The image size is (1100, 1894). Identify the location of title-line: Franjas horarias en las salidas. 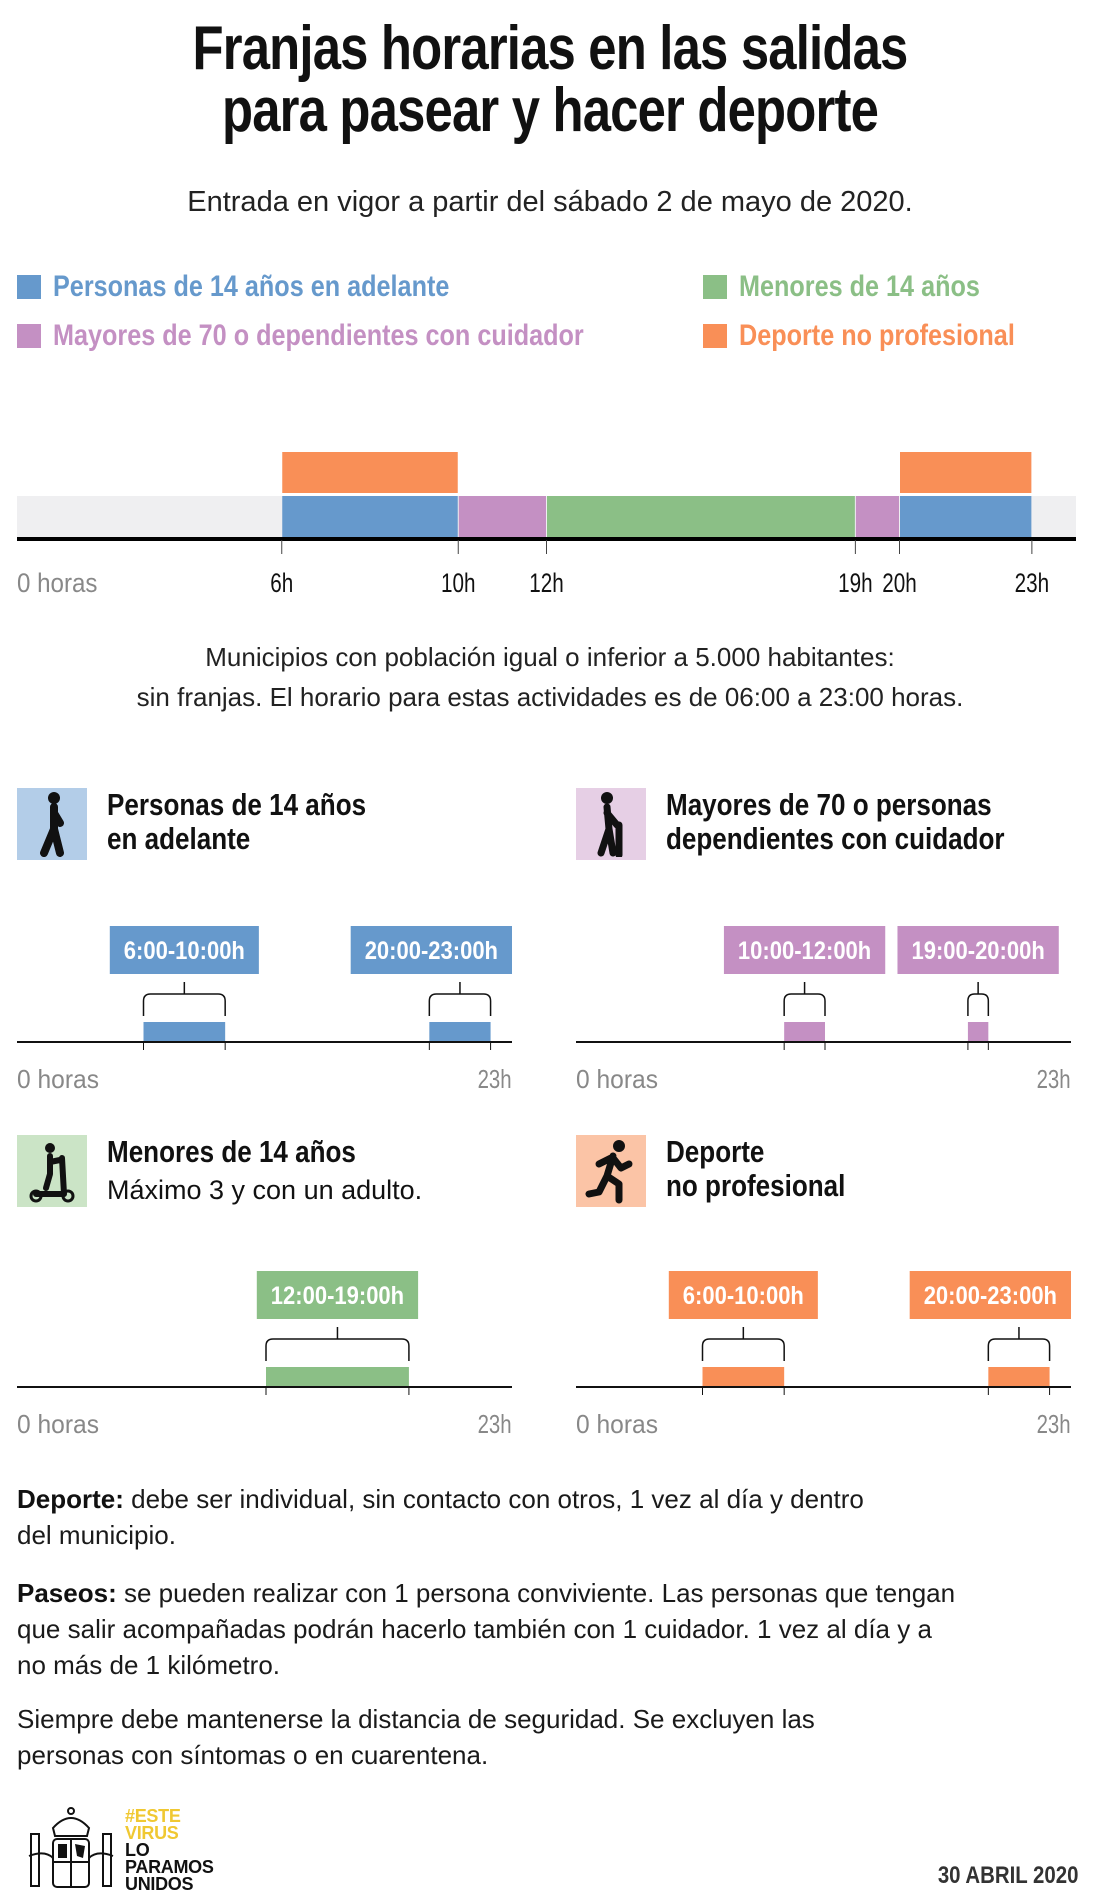
(550, 48).